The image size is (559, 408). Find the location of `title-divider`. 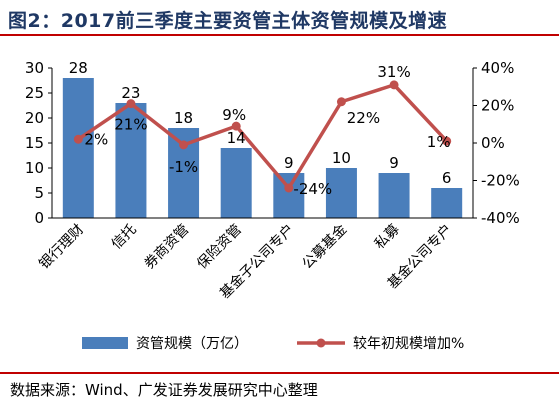

title-divider is located at coordinates (279, 35).